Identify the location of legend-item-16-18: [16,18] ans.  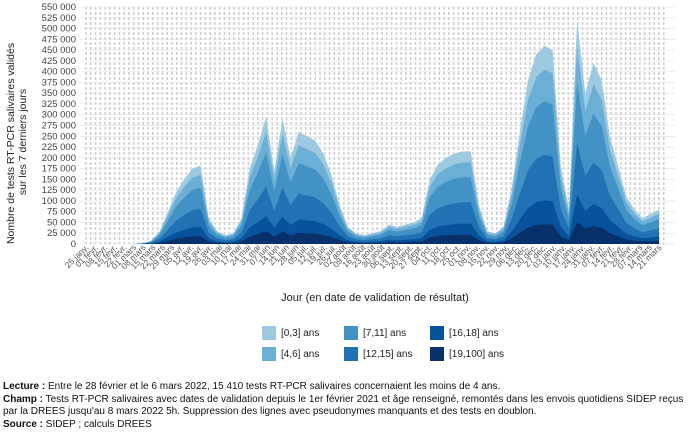
(464, 333).